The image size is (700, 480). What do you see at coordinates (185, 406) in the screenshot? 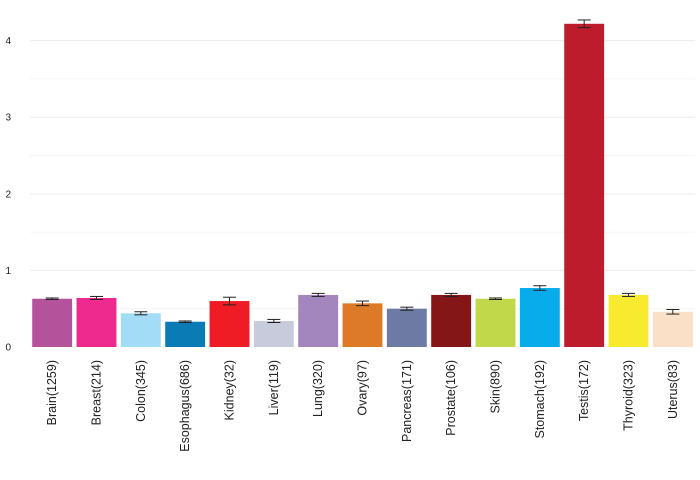
I see `x-tick-label: Esophagus(686)` at bounding box center [185, 406].